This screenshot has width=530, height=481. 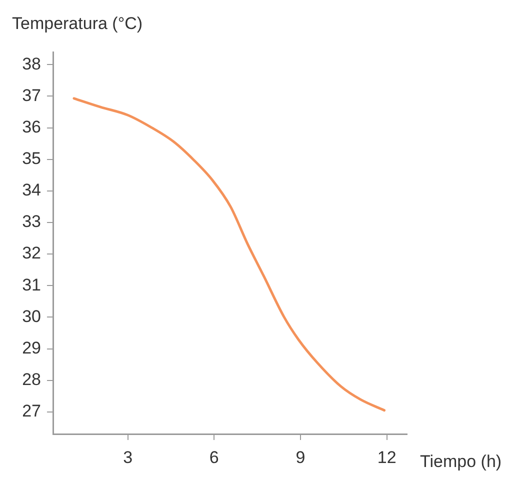 I want to click on y-tick-label: 30, so click(x=31, y=316).